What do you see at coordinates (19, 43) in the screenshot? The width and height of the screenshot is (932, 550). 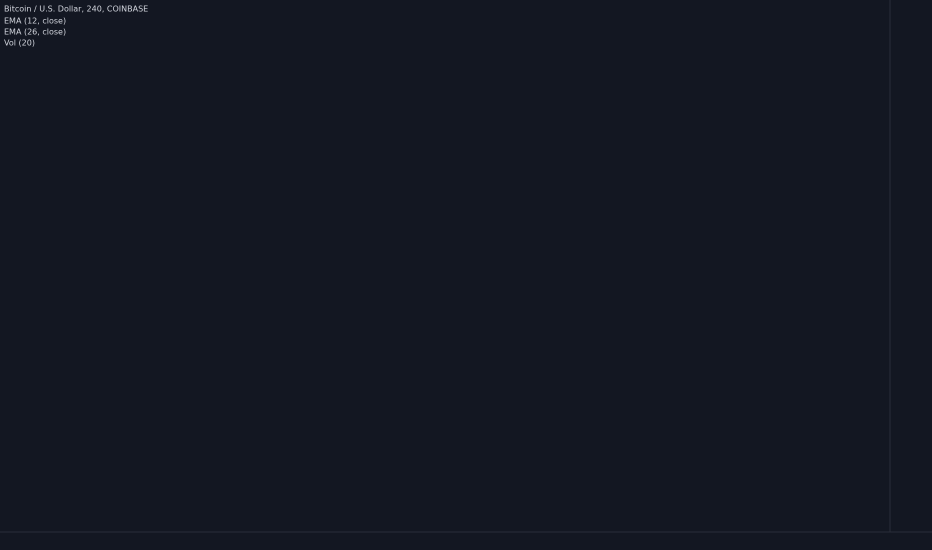 I see `legend-entry: Vol (20)` at bounding box center [19, 43].